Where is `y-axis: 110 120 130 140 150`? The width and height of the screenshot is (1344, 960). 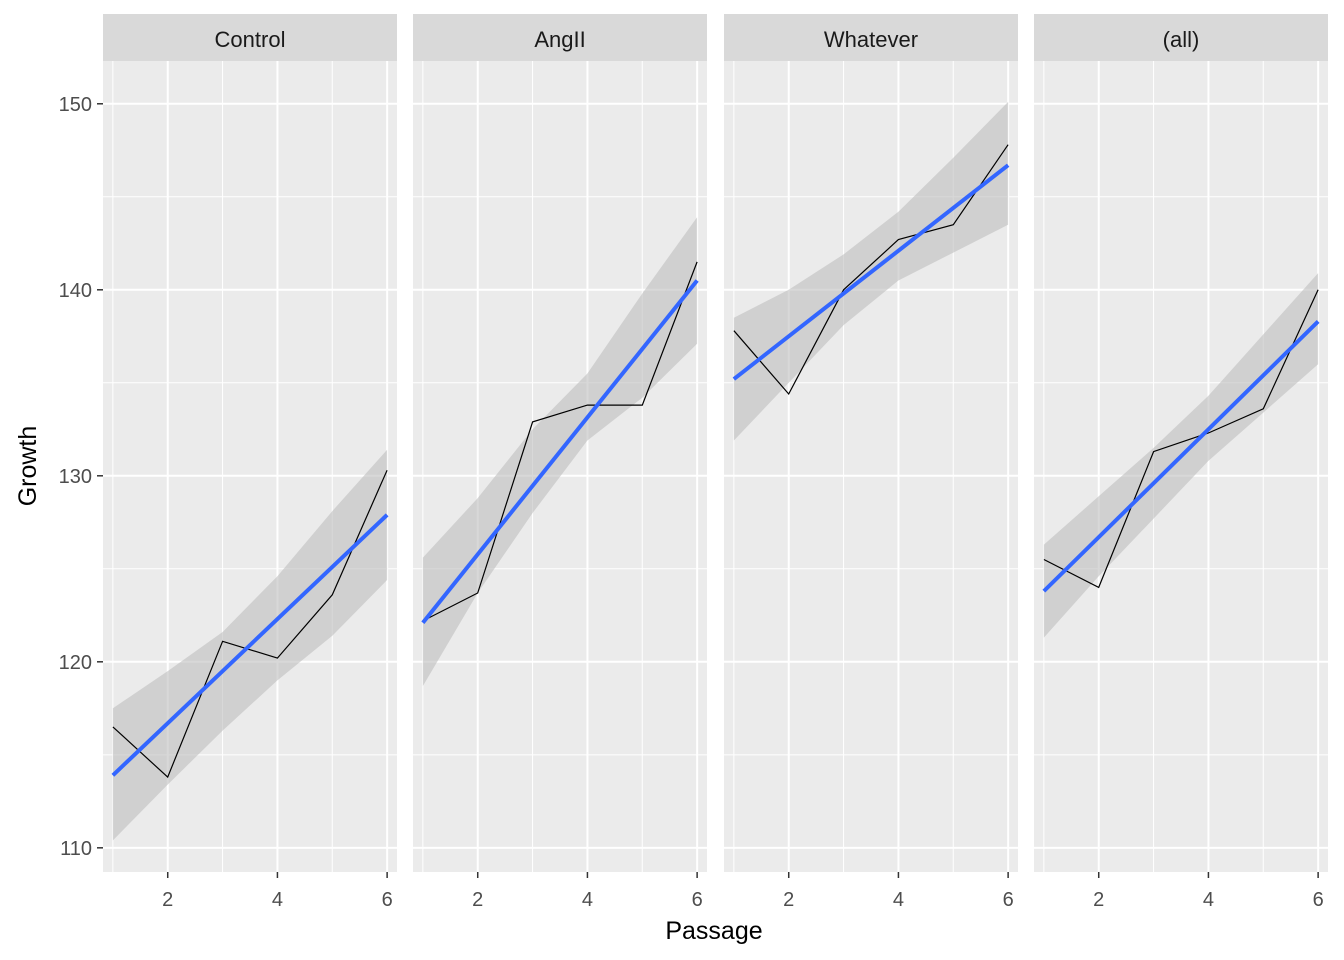
y-axis: 110 120 130 140 150 is located at coordinates (81, 477).